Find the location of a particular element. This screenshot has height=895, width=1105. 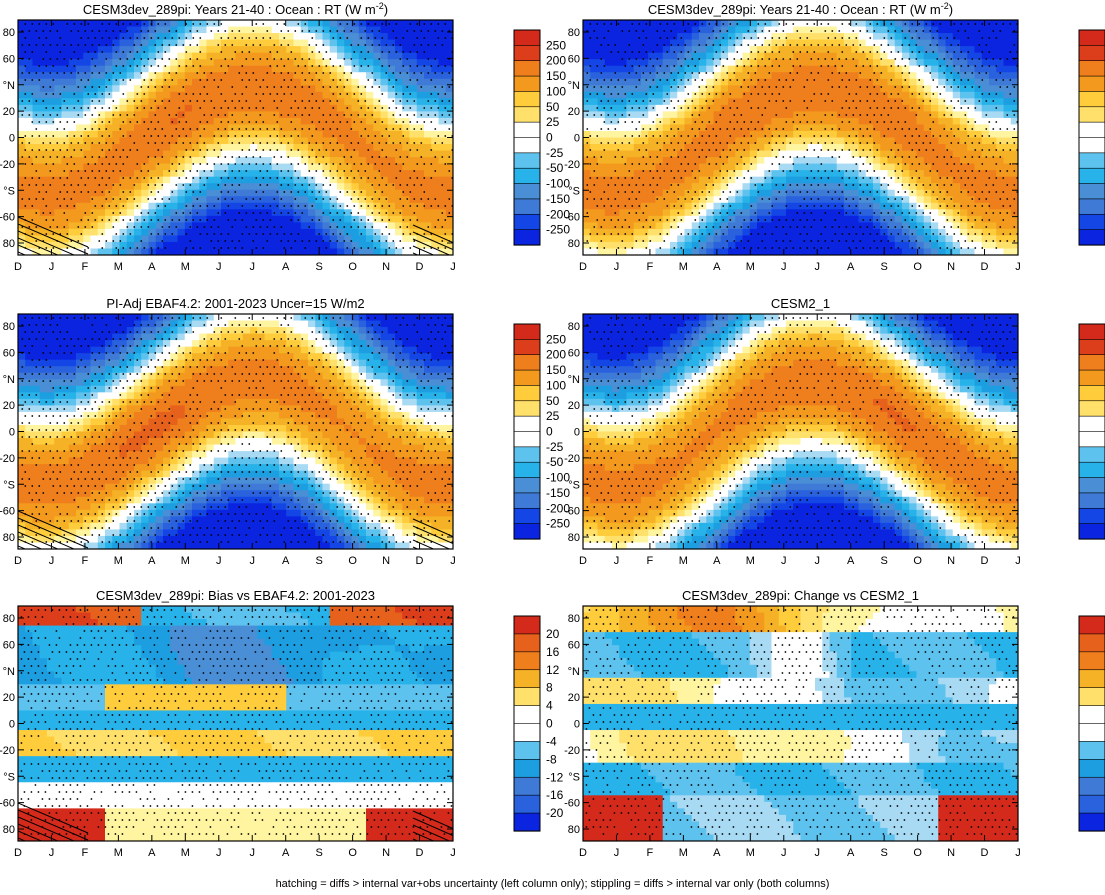

x-tick-label: J is located at coordinates (219, 267).